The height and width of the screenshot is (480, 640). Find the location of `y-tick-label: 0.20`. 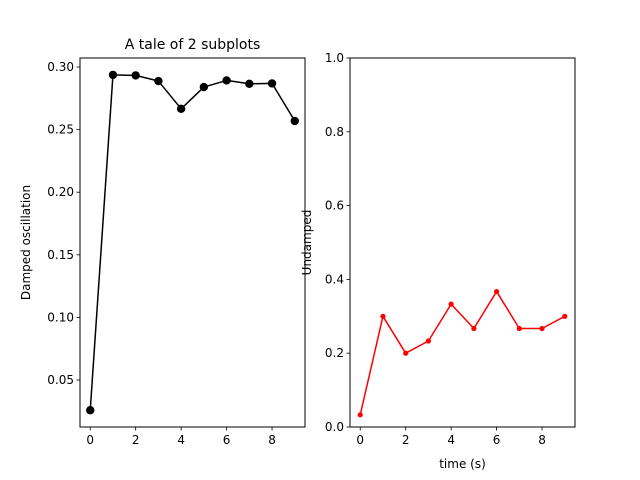

y-tick-label: 0.20 is located at coordinates (60, 192).